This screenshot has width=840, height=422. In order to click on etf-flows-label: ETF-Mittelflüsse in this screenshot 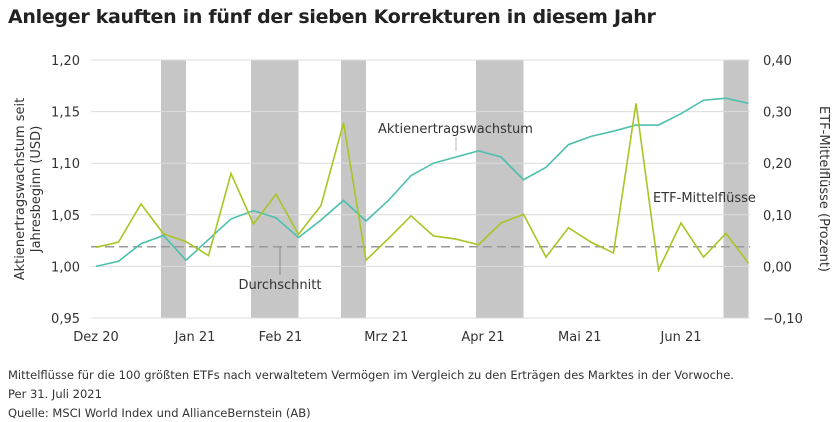, I will do `click(704, 198)`.